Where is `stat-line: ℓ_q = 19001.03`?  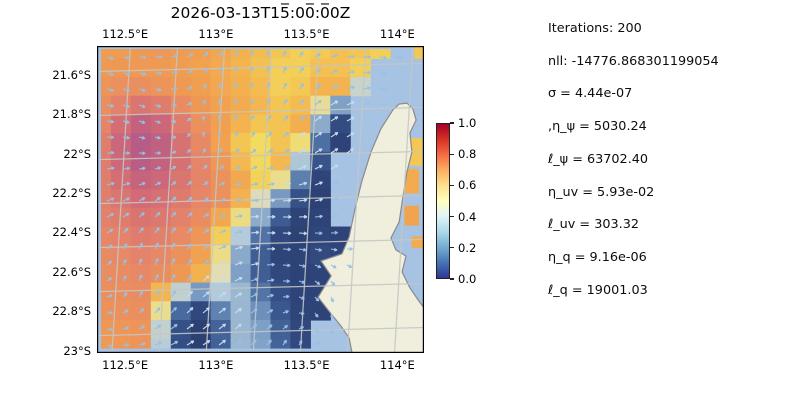 stat-line: ℓ_q = 19001.03 is located at coordinates (598, 290).